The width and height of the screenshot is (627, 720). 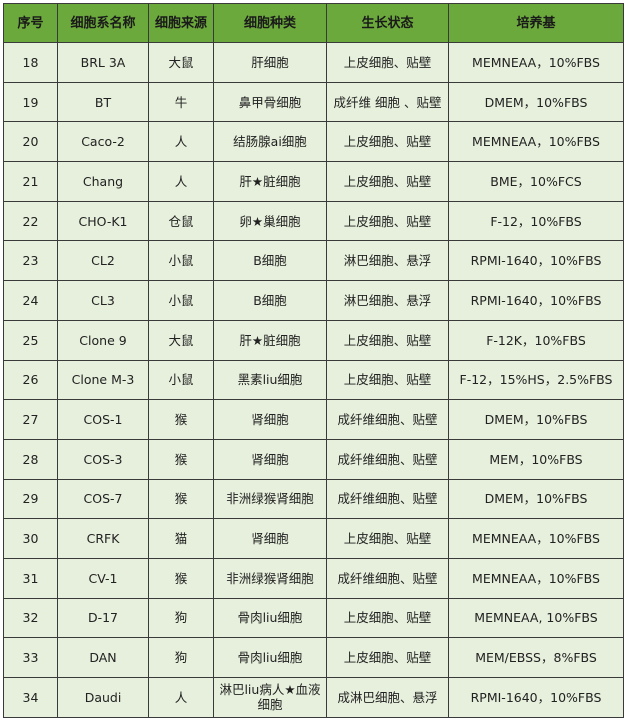 What do you see at coordinates (30, 261) in the screenshot?
I see `cell-index: 23` at bounding box center [30, 261].